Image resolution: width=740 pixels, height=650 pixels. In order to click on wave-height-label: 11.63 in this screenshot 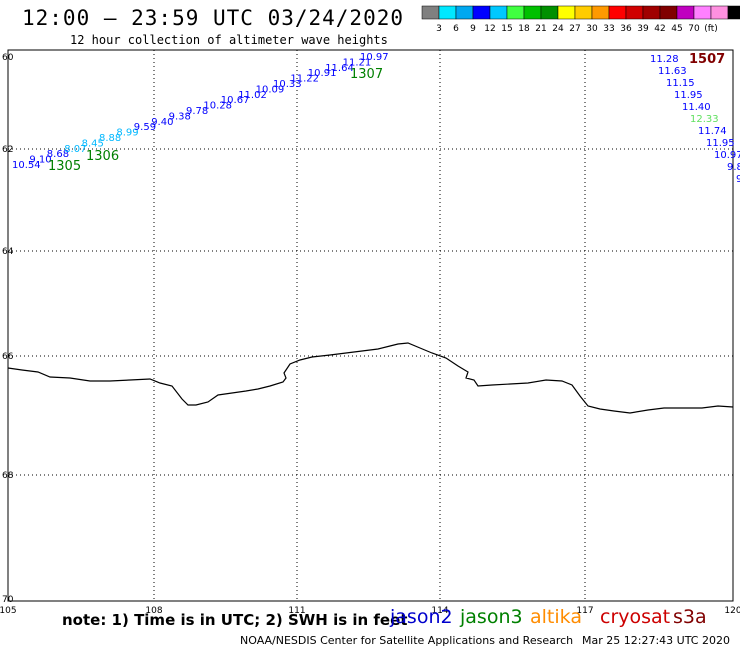, I will do `click(672, 71)`.